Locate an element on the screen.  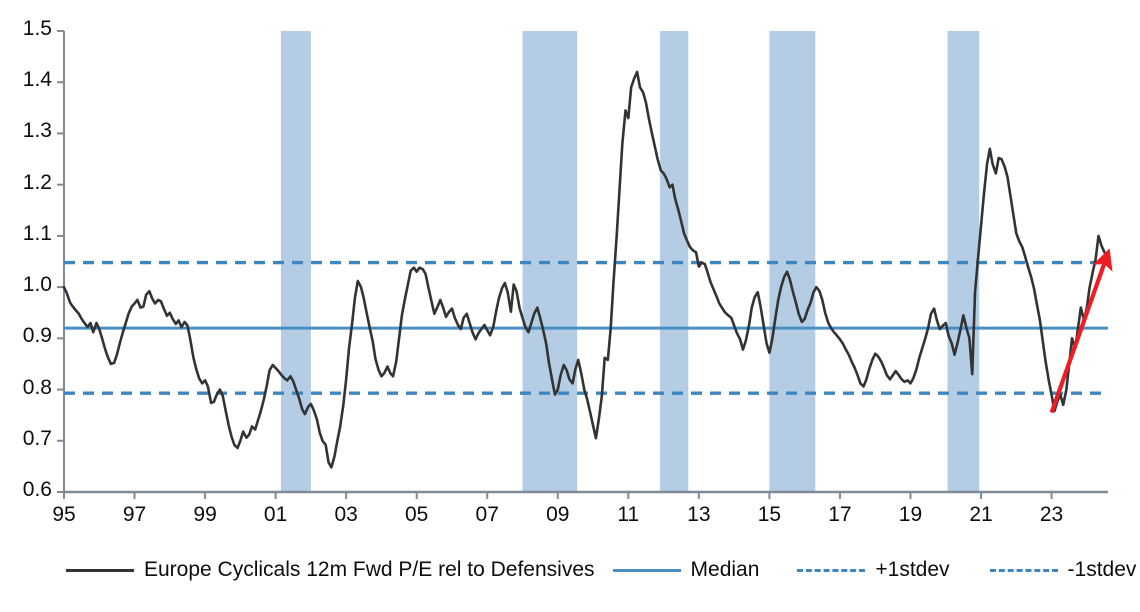
x-axis-tick-label: 23 is located at coordinates (1051, 514).